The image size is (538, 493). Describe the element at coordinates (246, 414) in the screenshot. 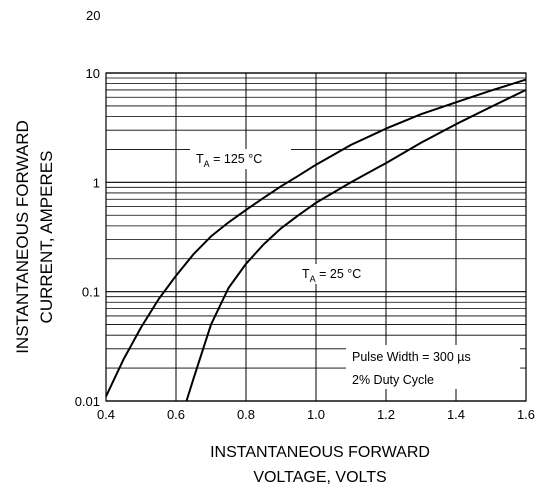

I see `x-tick-label: 0.8` at that location.